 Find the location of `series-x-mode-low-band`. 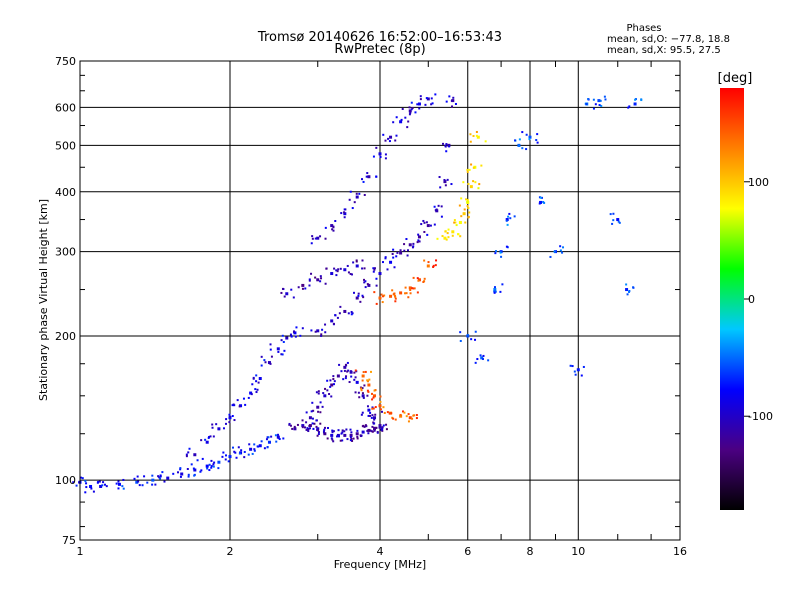

series-x-mode-low-band is located at coordinates (386, 396).